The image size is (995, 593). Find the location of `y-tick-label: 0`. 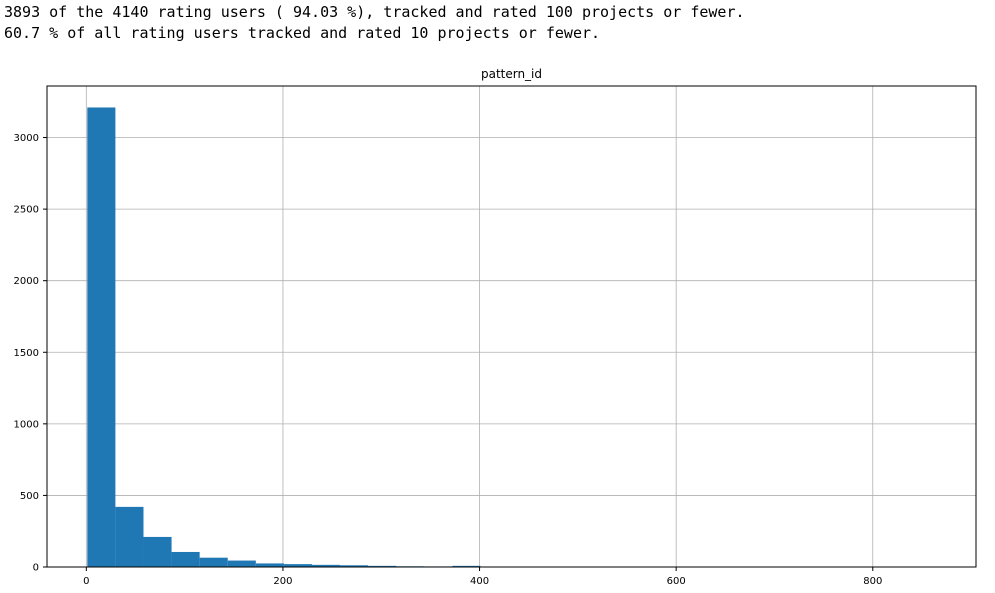

y-tick-label: 0 is located at coordinates (36, 568).